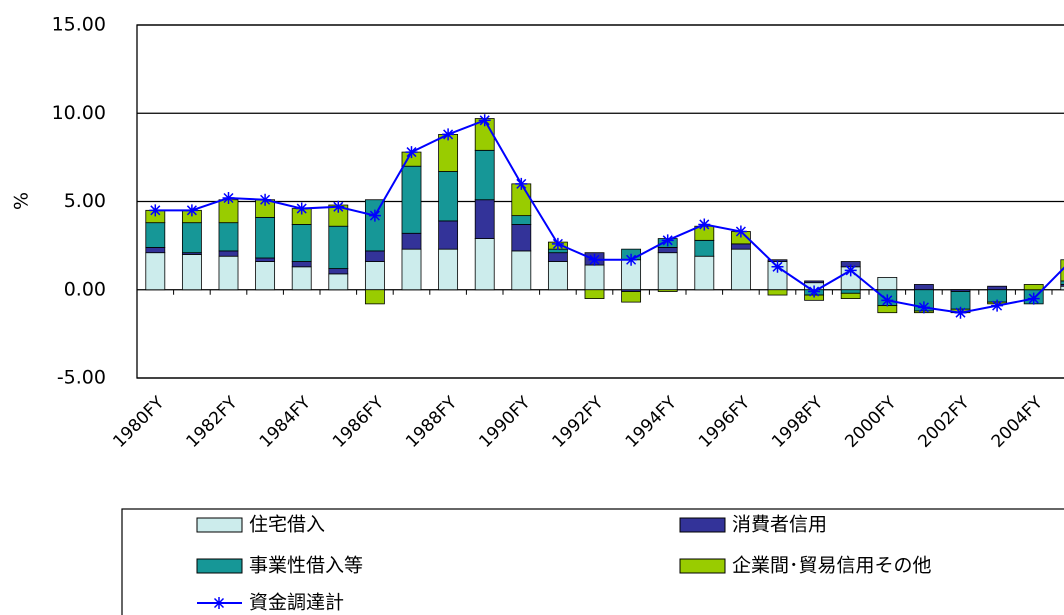 The height and width of the screenshot is (615, 1064). I want to click on x-tick-label: 1998FY, so click(797, 422).